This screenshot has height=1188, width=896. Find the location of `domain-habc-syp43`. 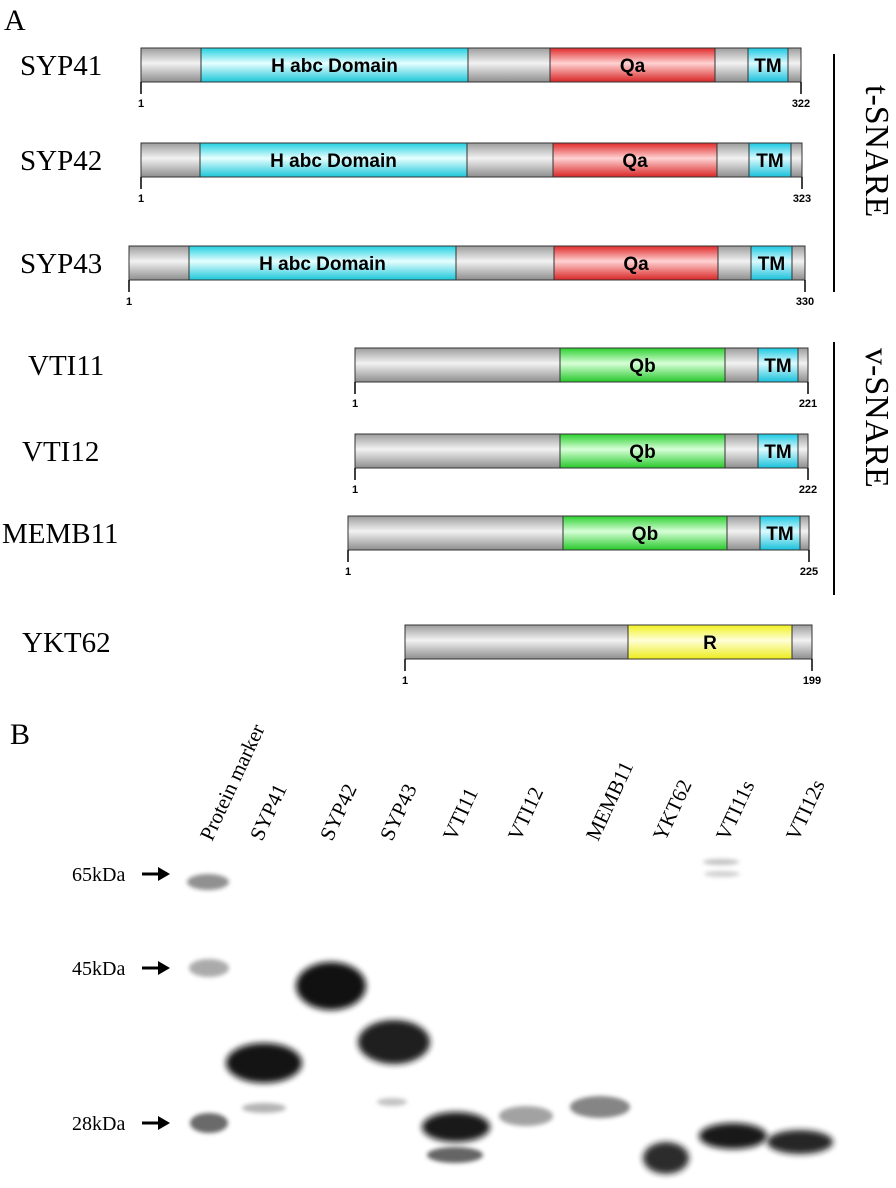

domain-habc-syp43 is located at coordinates (322, 263).